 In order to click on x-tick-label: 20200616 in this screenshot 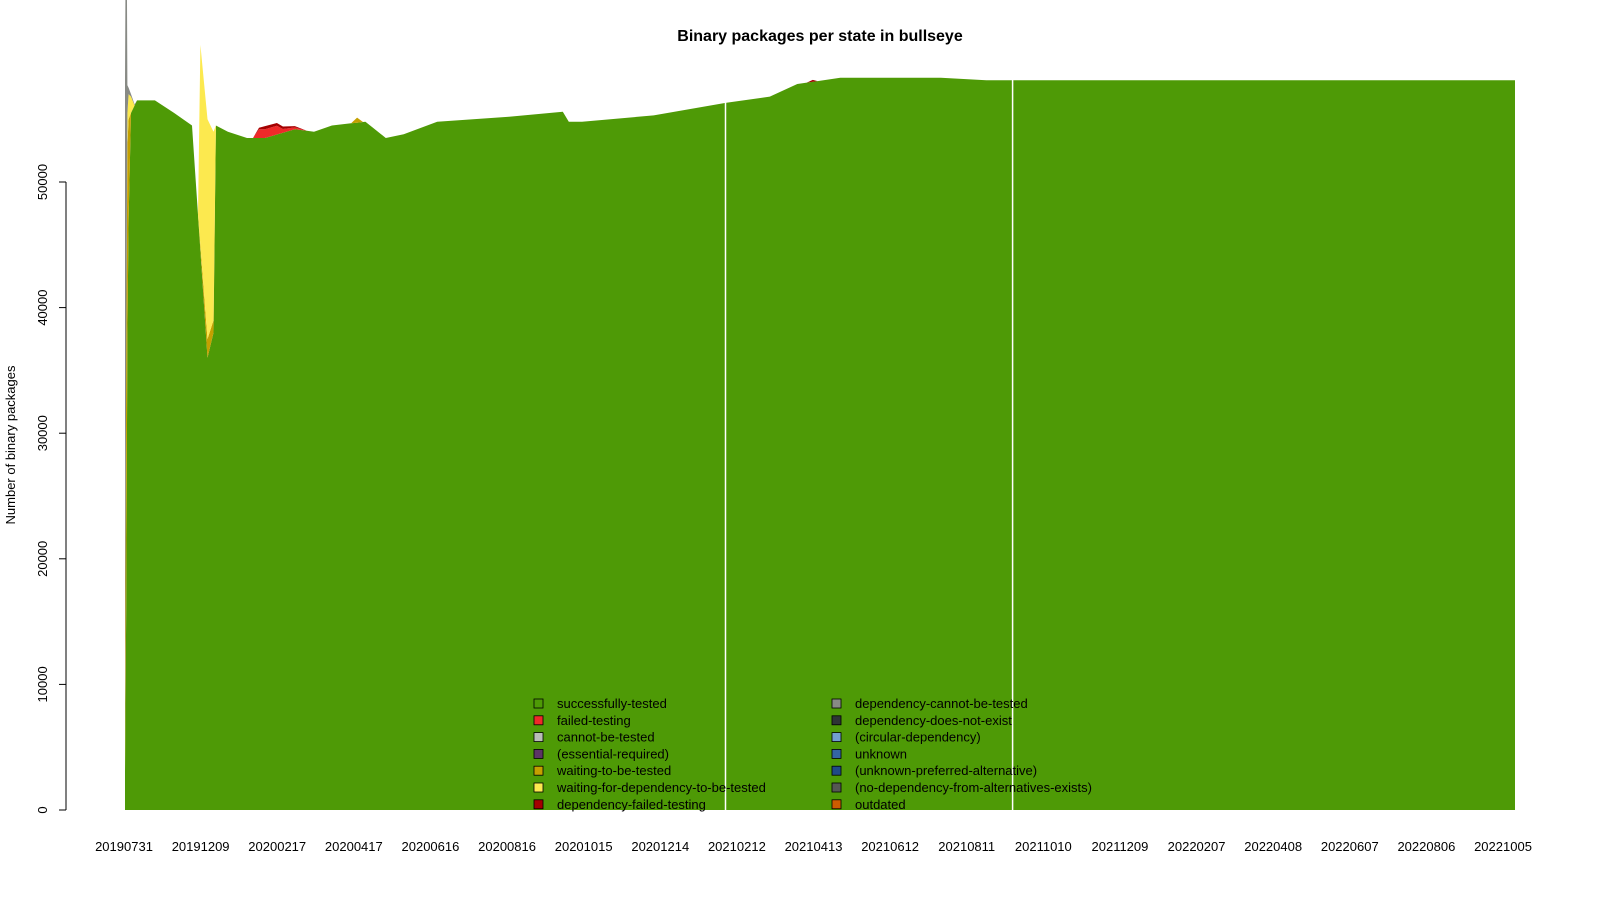, I will do `click(431, 846)`.